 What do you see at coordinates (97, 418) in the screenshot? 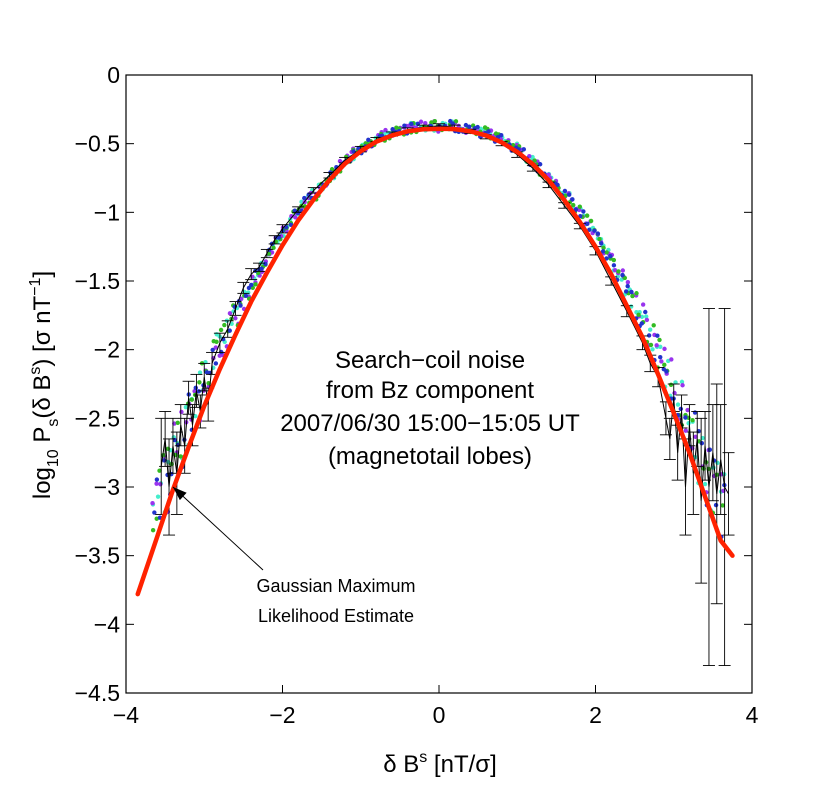
I see `y-tick-label: −2.5` at bounding box center [97, 418].